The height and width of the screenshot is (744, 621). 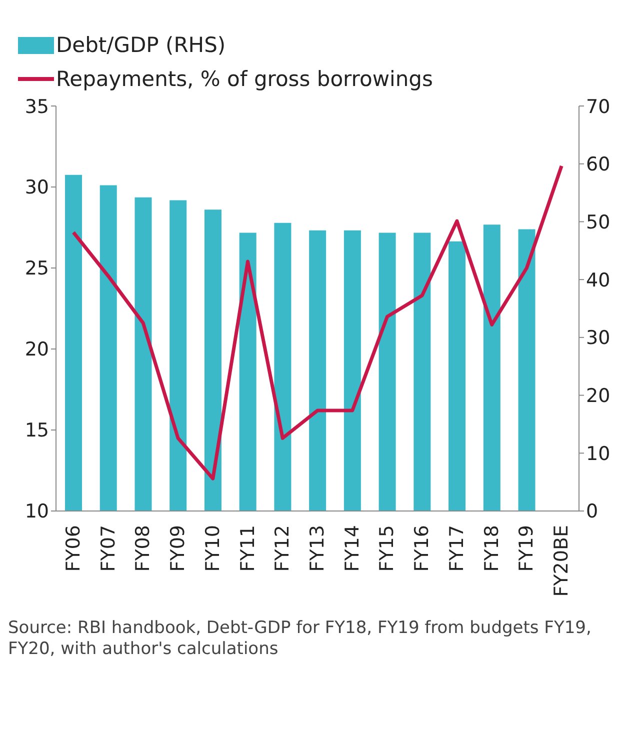 I want to click on y2-tick-label: 50, so click(x=598, y=222).